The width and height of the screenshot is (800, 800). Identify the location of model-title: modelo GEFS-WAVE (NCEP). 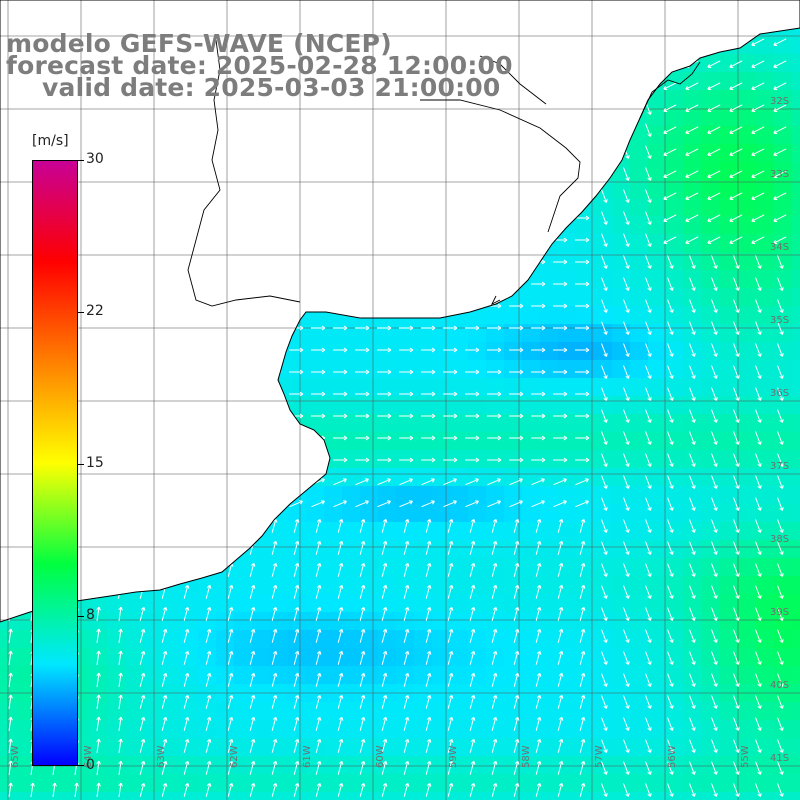
(199, 43).